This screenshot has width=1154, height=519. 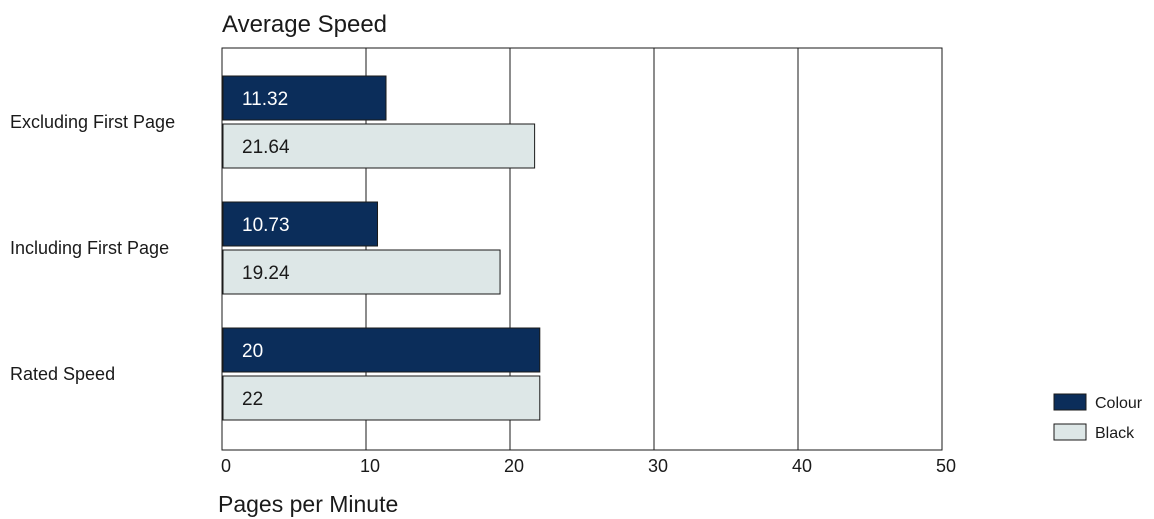 What do you see at coordinates (308, 504) in the screenshot?
I see `x-axis-label: Pages per Minute` at bounding box center [308, 504].